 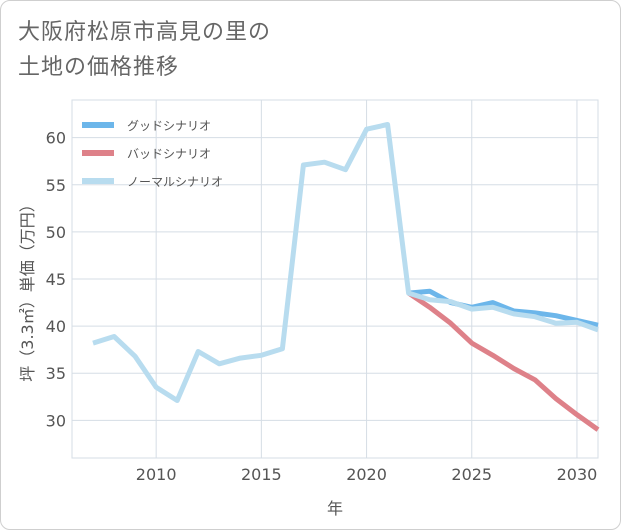 What do you see at coordinates (169, 126) in the screenshot?
I see `legend-label-good: グッドシナリオ` at bounding box center [169, 126].